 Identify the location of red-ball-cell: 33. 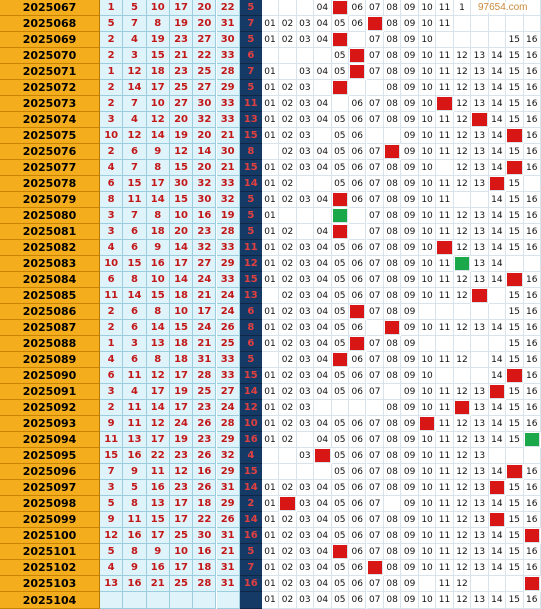
(228, 104).